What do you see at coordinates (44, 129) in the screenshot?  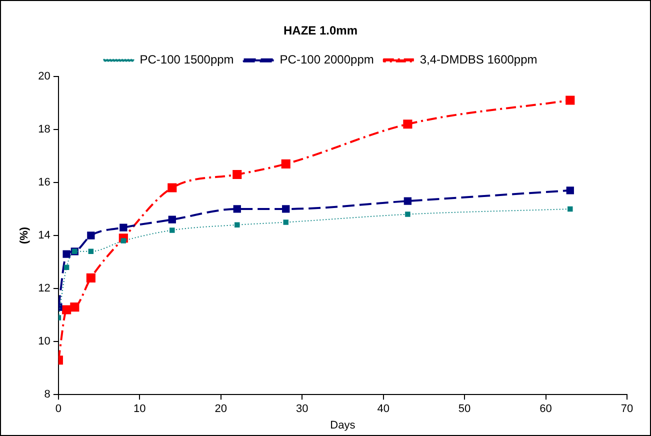 I see `y-tick-label: 18` at bounding box center [44, 129].